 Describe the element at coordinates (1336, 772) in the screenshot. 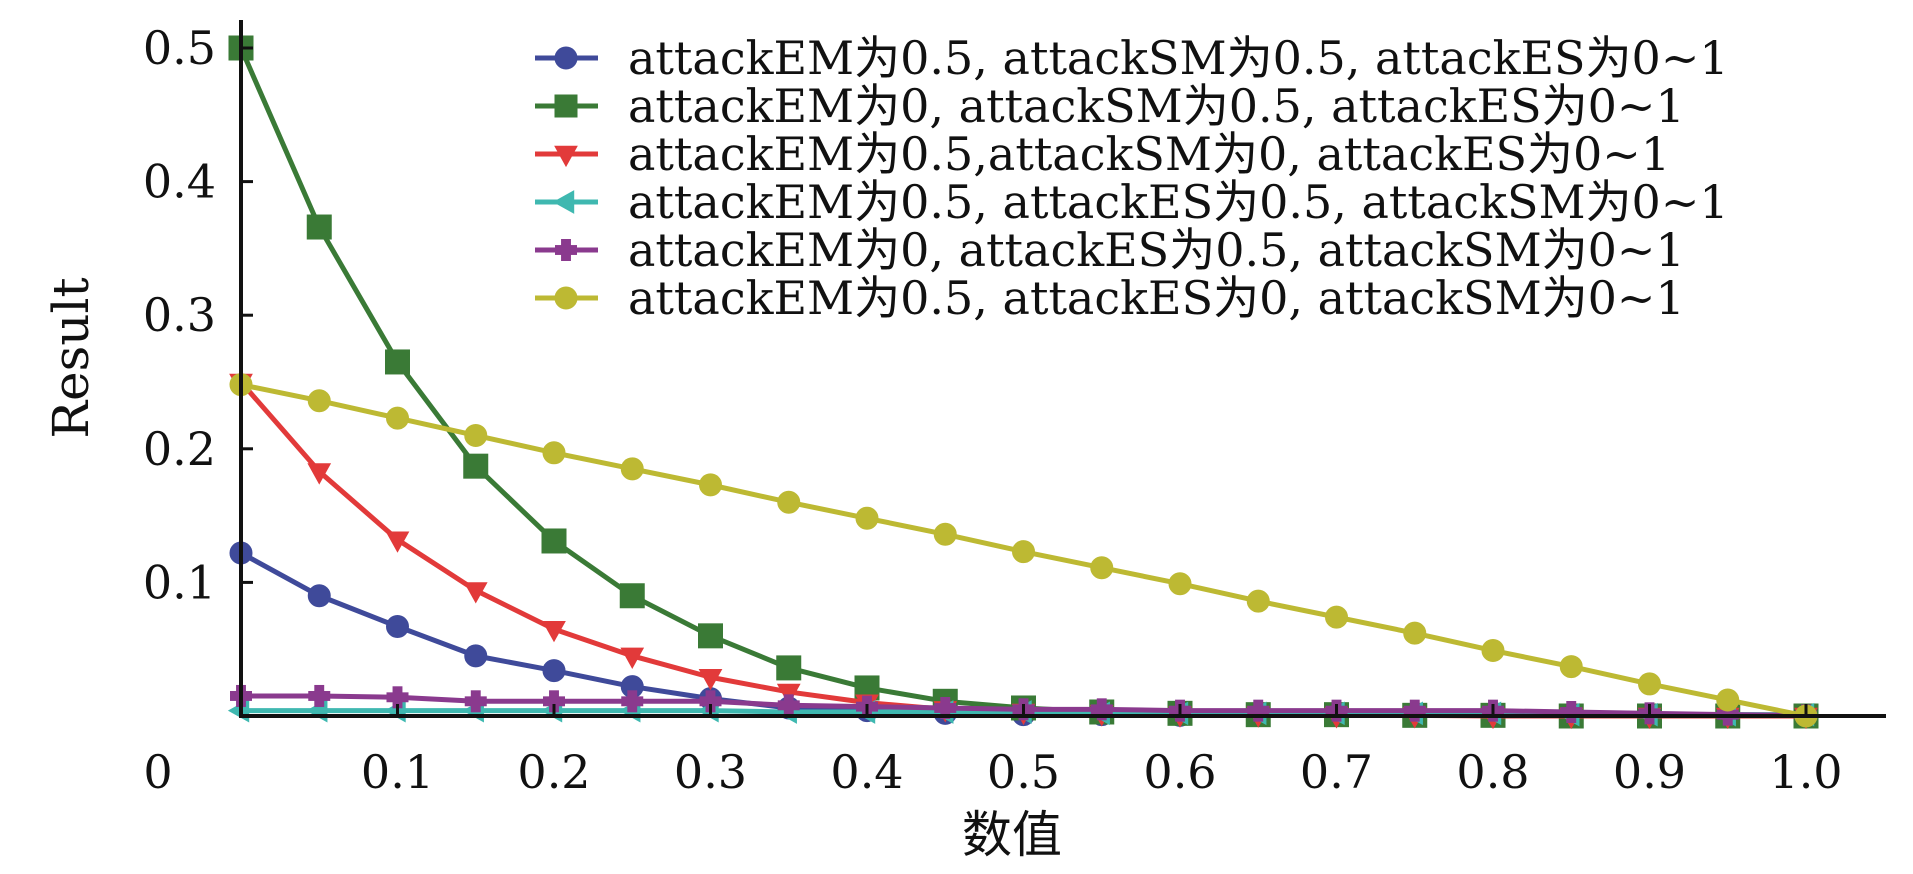

I see `x-tick-label: 0.7` at that location.